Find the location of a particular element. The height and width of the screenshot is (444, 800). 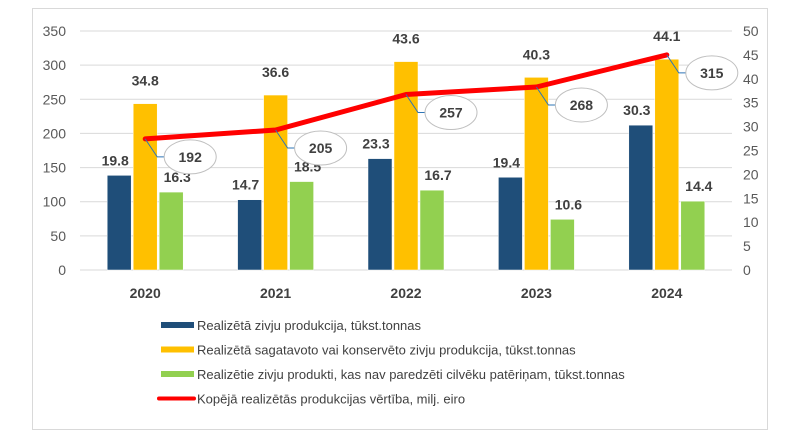

line-data-label: 268 is located at coordinates (582, 105).